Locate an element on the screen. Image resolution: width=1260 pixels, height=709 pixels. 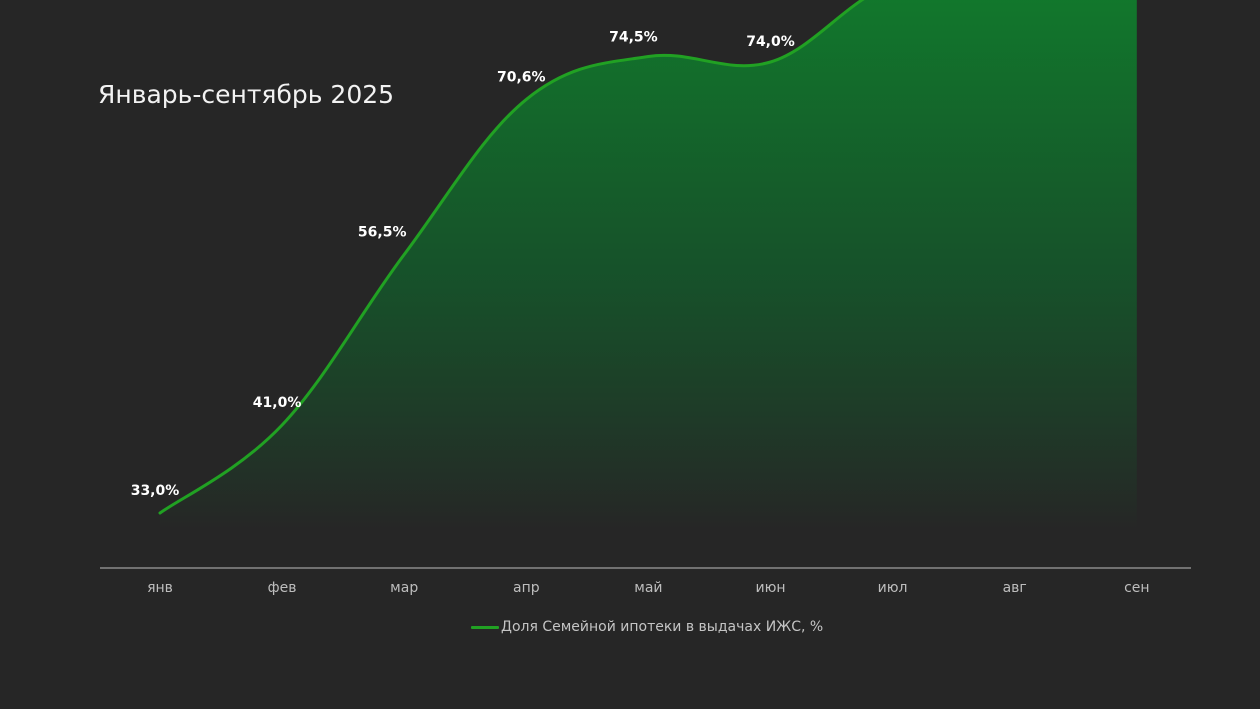
chart-title: Январь-сентябрь 2025 is located at coordinates (246, 94).